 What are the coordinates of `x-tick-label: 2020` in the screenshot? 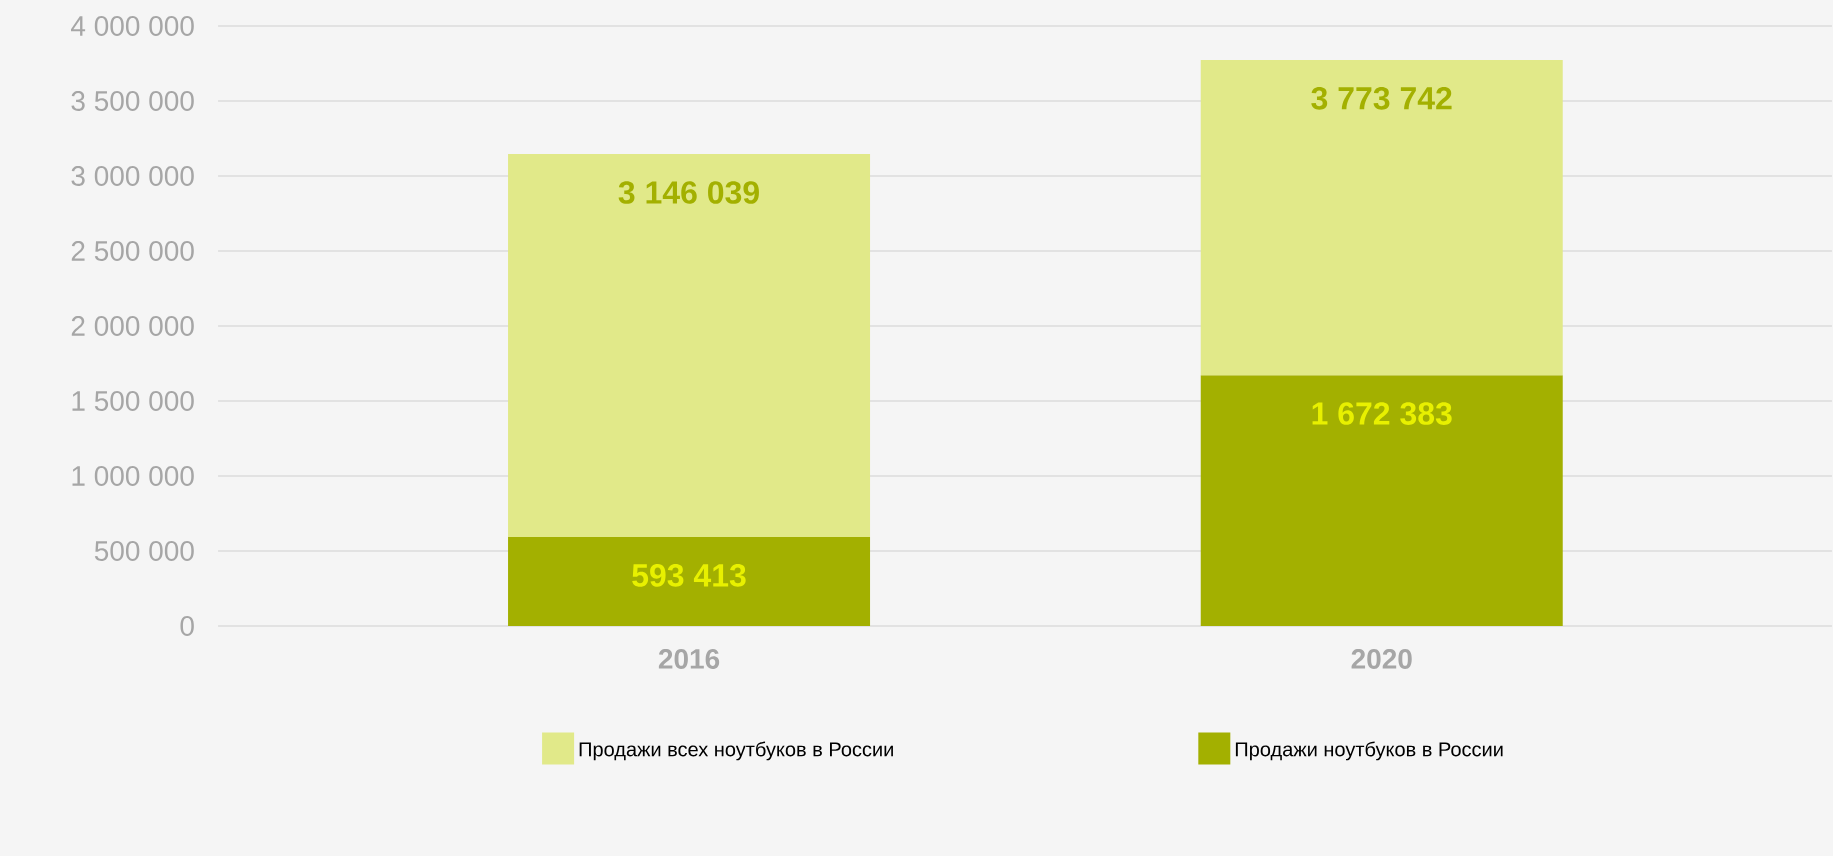 It's located at (1381, 659).